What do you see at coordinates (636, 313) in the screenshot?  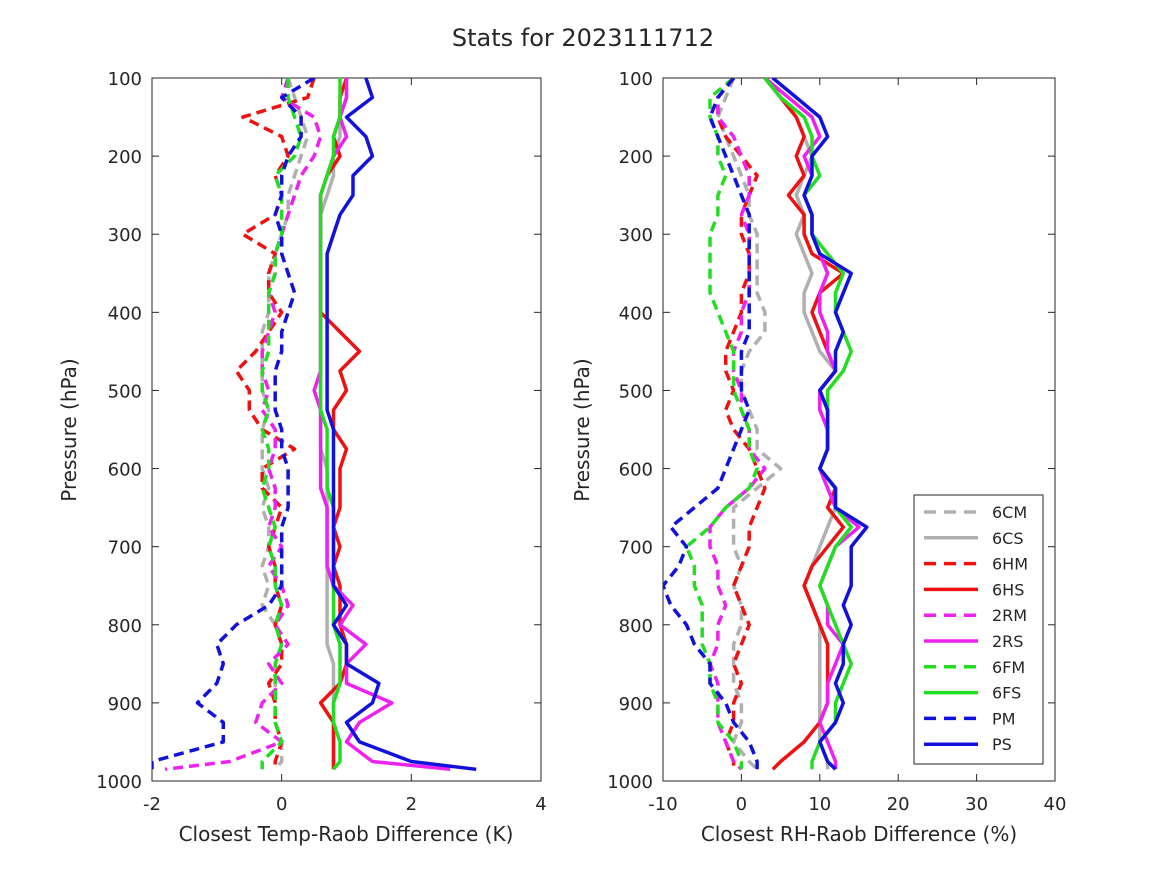 I see `rh-ytick-label: 400` at bounding box center [636, 313].